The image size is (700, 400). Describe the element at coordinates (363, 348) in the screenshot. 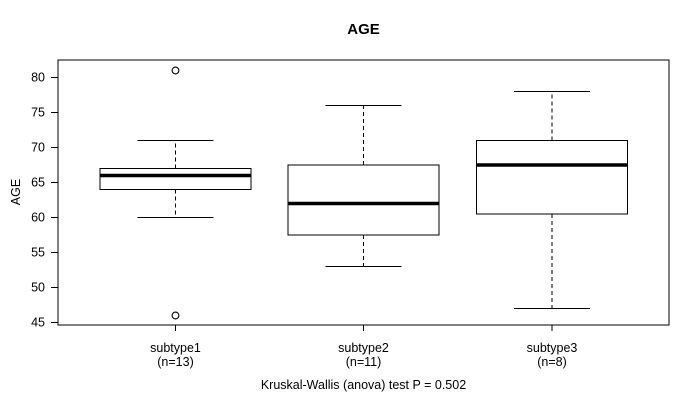

I see `x-axis-group-label: subtype2` at that location.